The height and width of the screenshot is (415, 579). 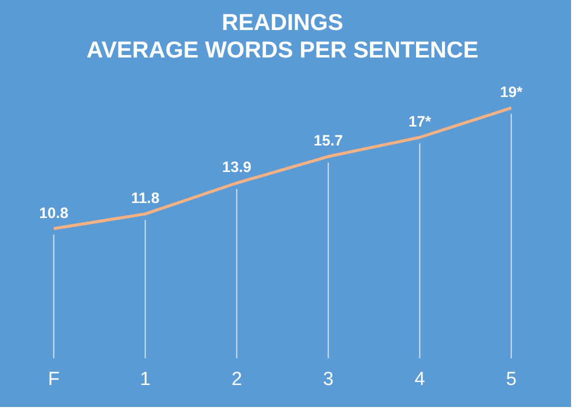 I want to click on data-label: 15.7, so click(x=328, y=141).